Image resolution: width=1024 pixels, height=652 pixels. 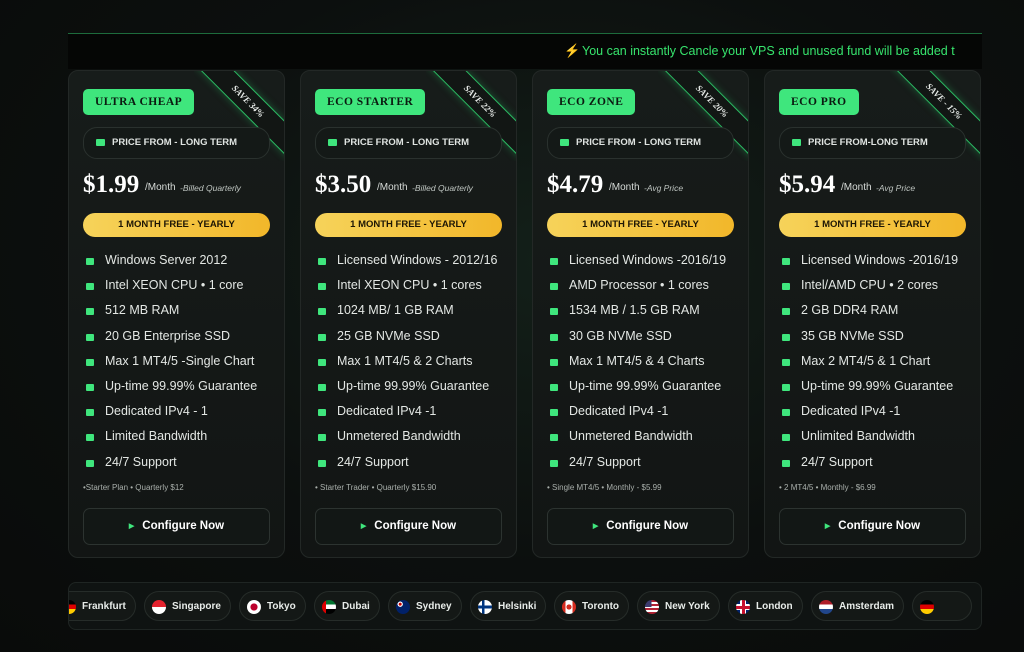 What do you see at coordinates (166, 260) in the screenshot?
I see `feature: Windows Server 2012` at bounding box center [166, 260].